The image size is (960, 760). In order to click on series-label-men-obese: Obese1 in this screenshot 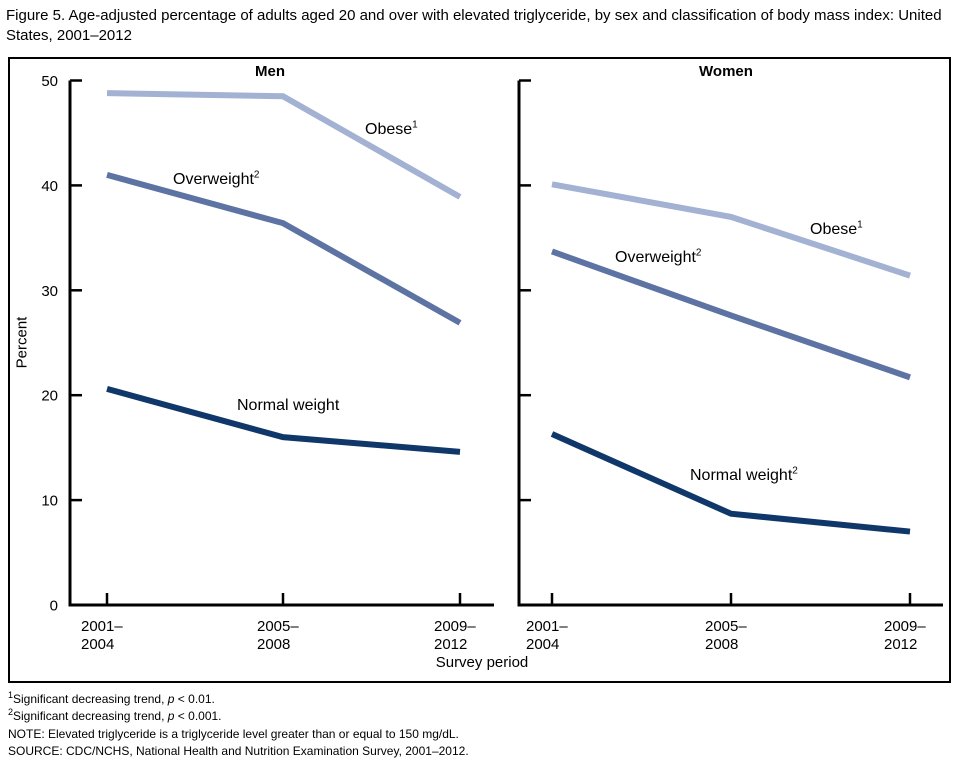, I will do `click(391, 129)`.